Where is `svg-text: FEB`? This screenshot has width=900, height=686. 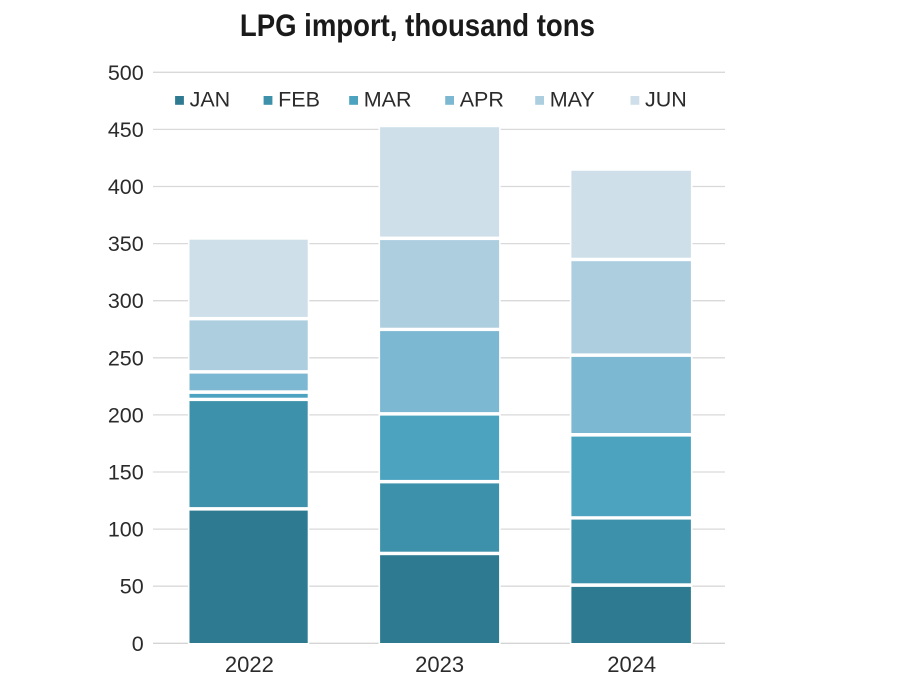
svg-text: FEB is located at coordinates (299, 100).